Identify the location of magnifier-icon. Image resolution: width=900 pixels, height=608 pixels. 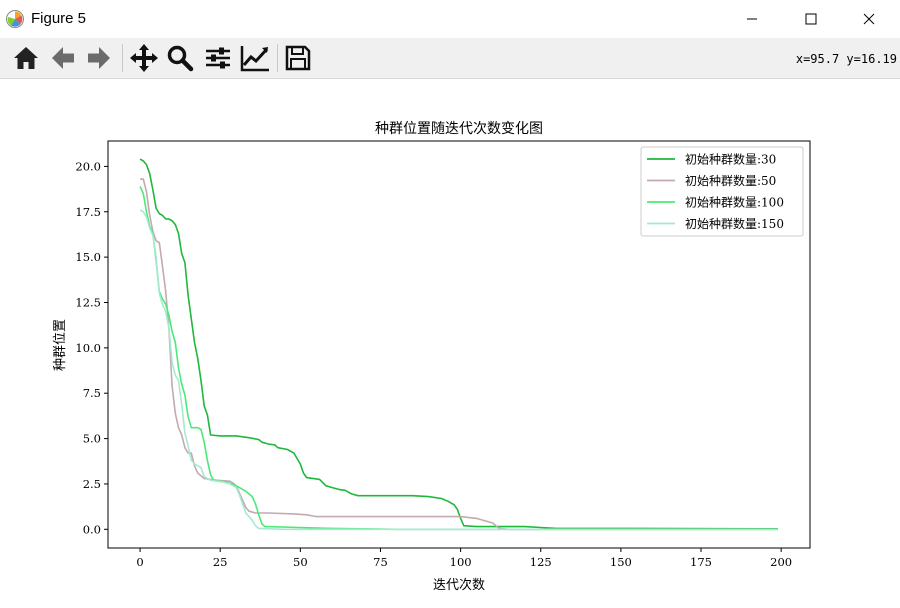
(180, 58).